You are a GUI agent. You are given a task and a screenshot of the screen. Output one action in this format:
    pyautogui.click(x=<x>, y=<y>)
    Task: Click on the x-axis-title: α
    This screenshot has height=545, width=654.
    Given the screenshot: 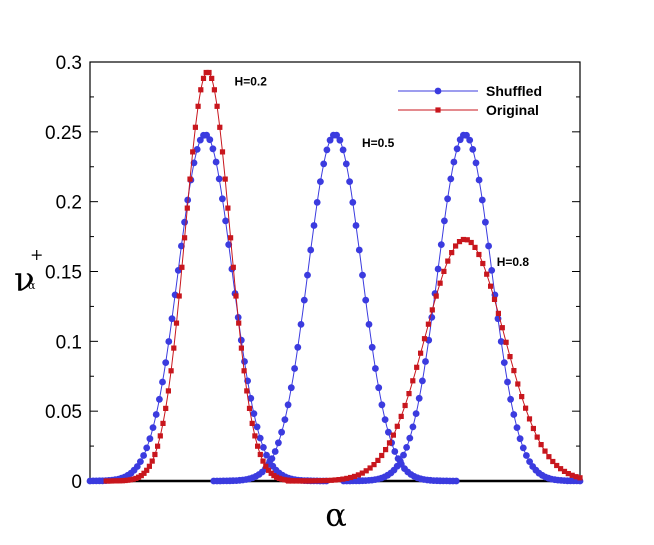 What is the action you would take?
    pyautogui.click(x=336, y=515)
    